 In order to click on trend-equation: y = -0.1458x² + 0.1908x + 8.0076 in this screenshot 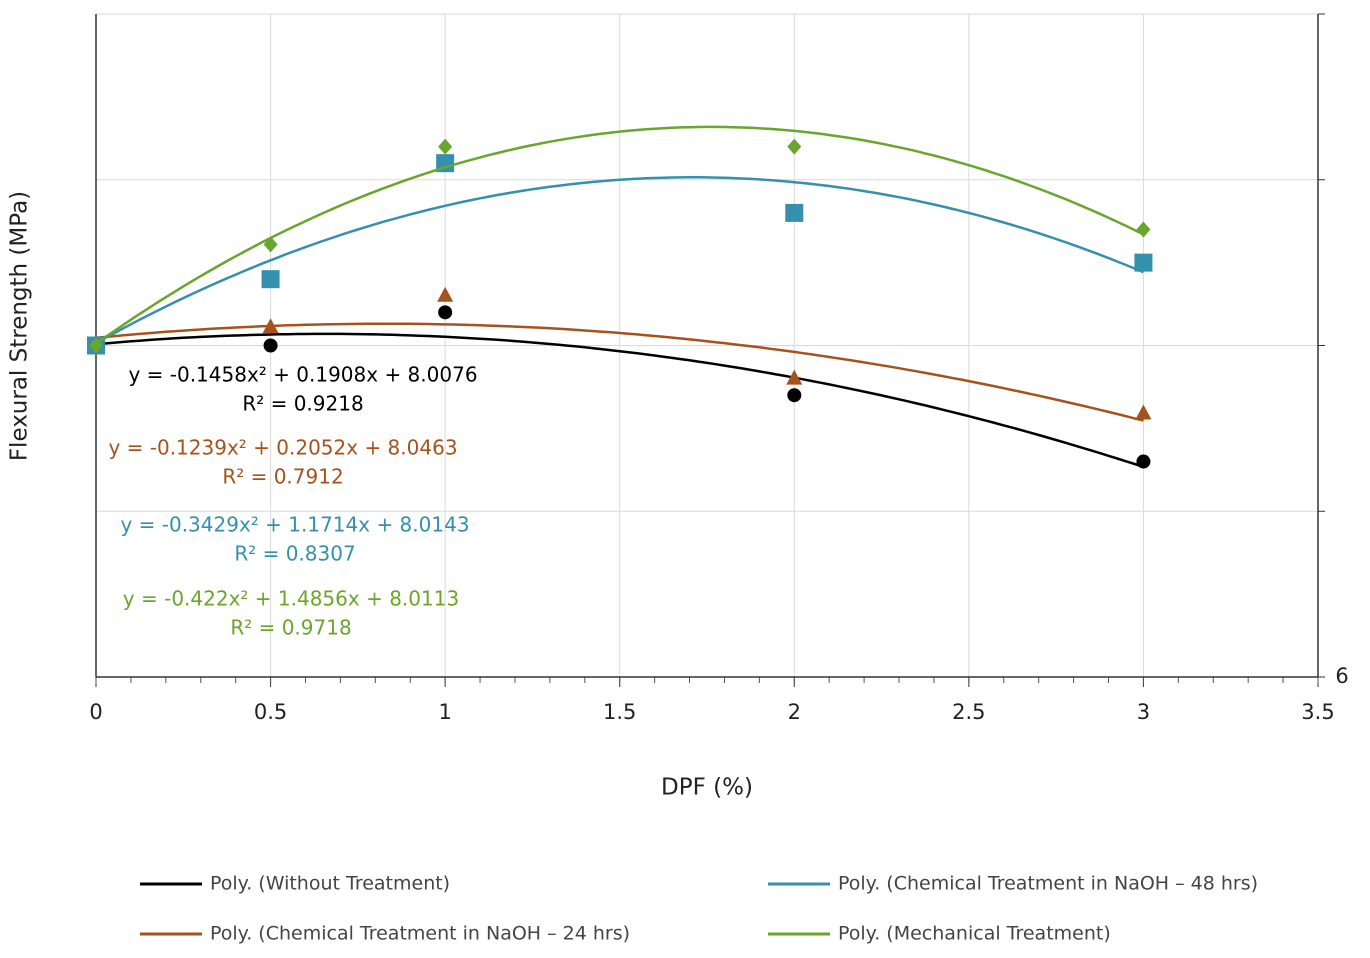, I will do `click(302, 375)`.